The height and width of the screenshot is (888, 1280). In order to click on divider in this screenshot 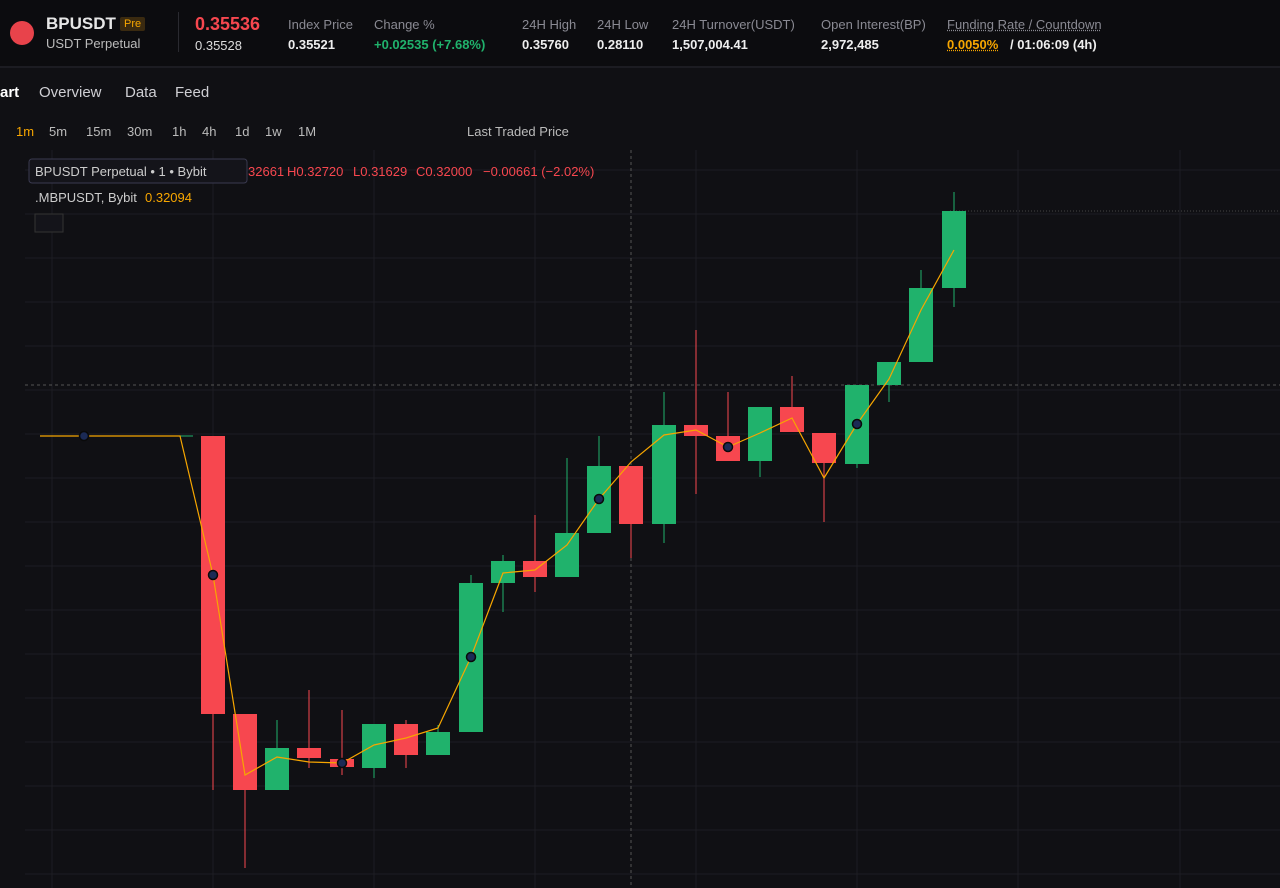, I will do `click(178, 32)`.